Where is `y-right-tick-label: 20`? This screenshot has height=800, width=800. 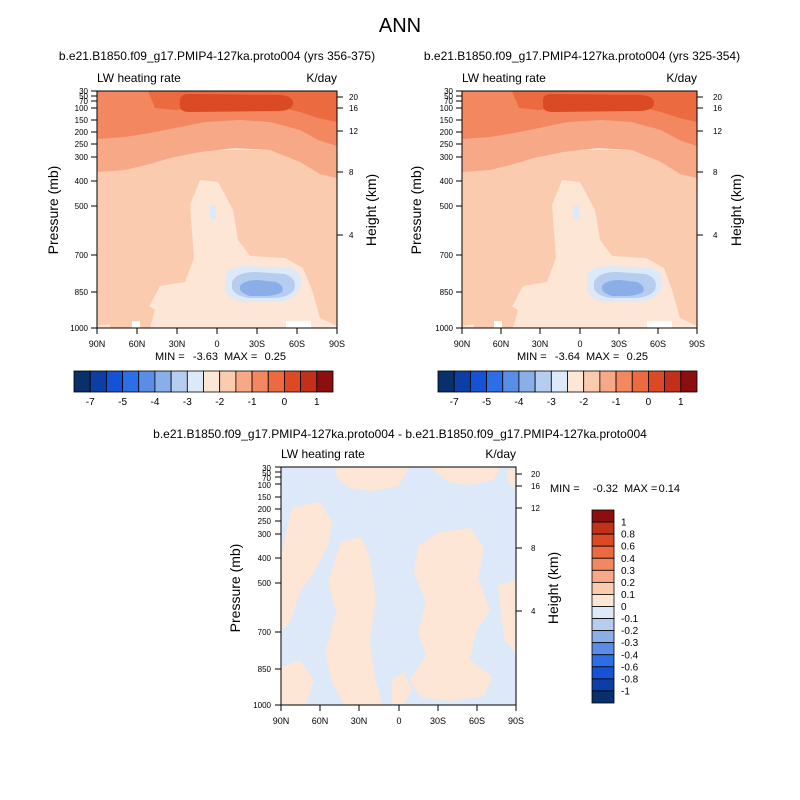
y-right-tick-label: 20 is located at coordinates (717, 97).